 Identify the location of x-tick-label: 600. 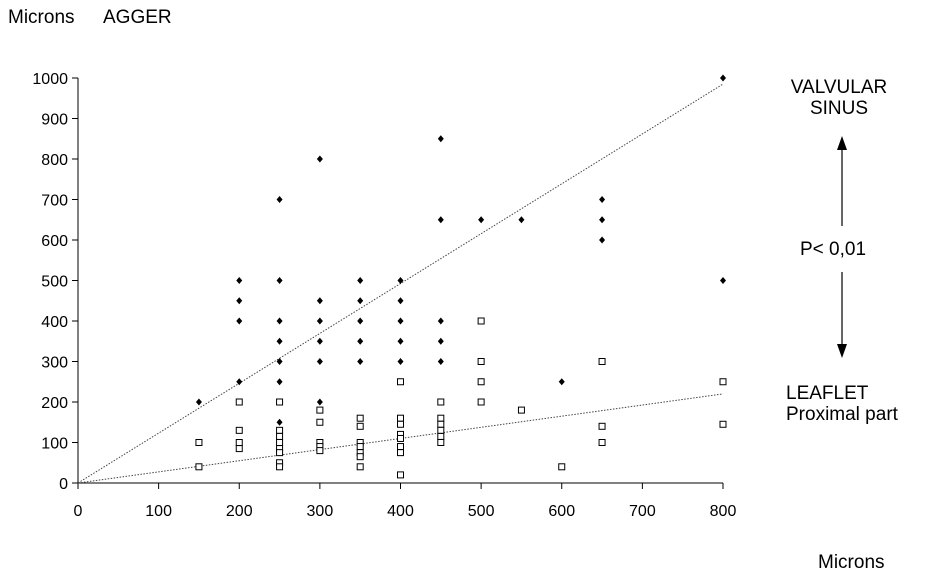
(561, 511).